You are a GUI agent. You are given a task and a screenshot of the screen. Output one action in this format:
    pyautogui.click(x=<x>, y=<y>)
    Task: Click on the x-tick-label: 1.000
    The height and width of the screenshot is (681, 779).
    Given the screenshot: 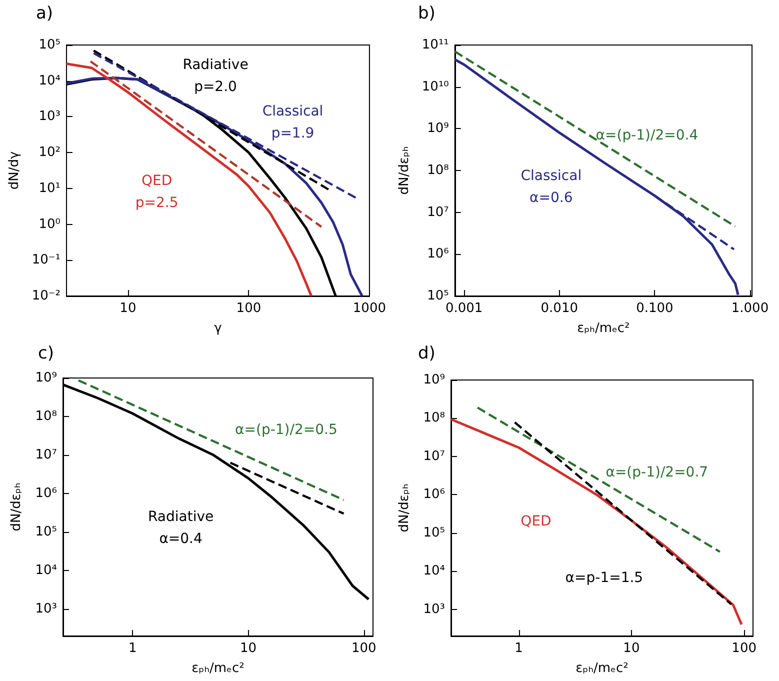 What is the action you would take?
    pyautogui.click(x=750, y=308)
    